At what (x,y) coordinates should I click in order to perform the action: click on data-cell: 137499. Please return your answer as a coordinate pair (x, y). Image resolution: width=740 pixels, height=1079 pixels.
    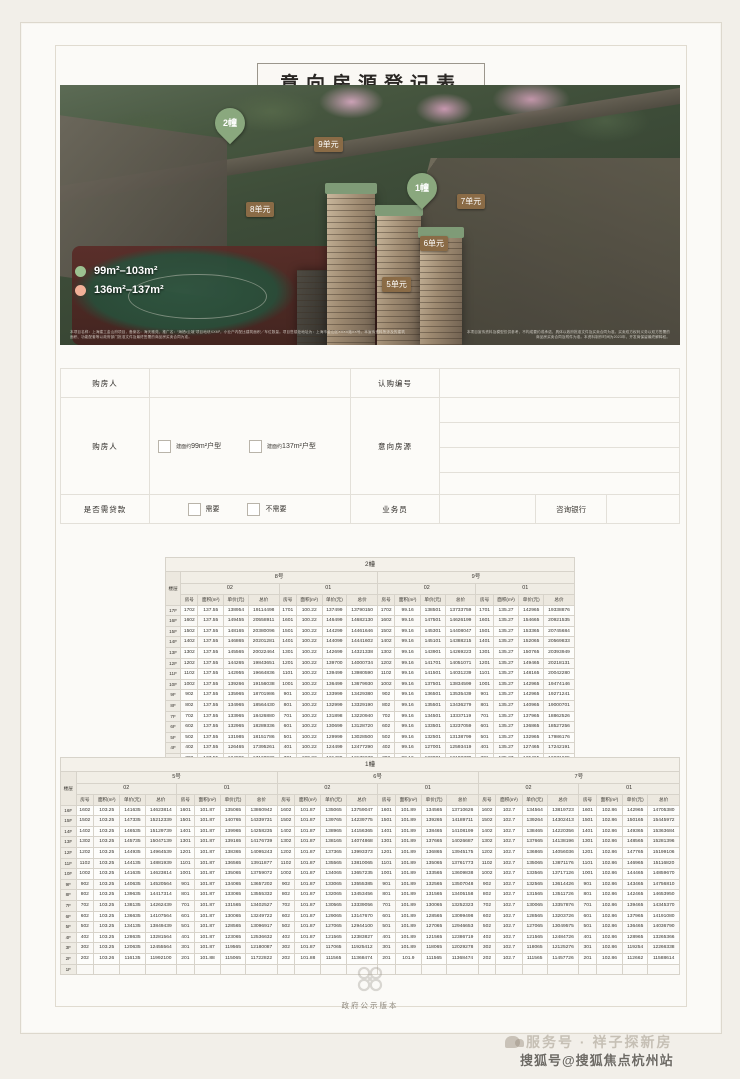
    Looking at the image, I should click on (334, 610).